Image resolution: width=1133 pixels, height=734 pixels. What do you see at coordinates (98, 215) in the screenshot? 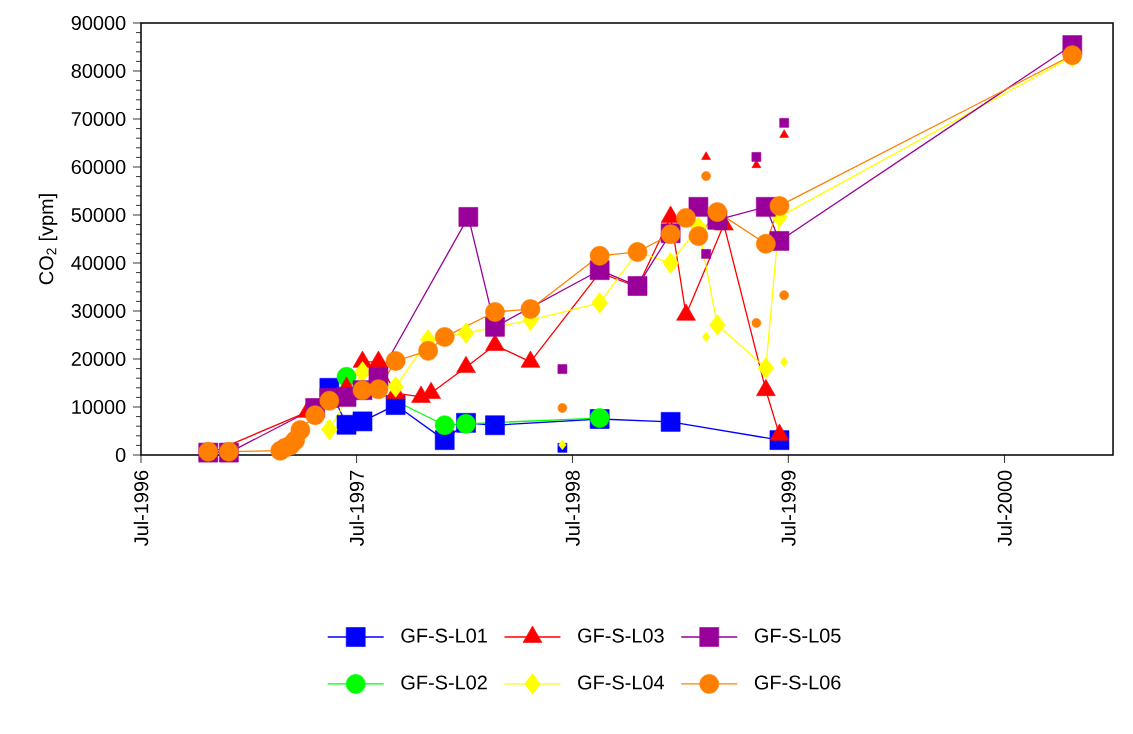
I see `y-tick-label: 50000` at bounding box center [98, 215].